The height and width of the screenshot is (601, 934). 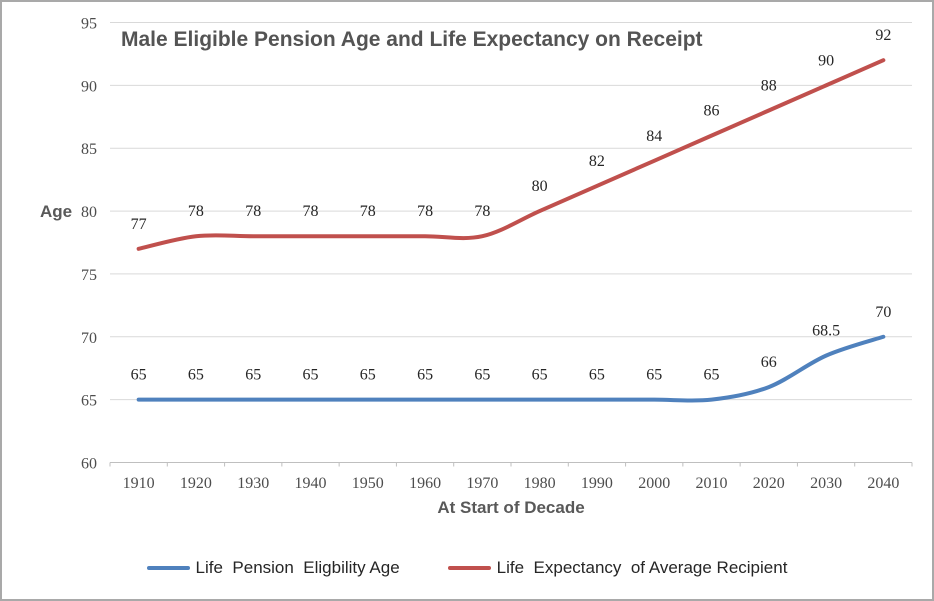 I want to click on data-label: 88, so click(x=769, y=86).